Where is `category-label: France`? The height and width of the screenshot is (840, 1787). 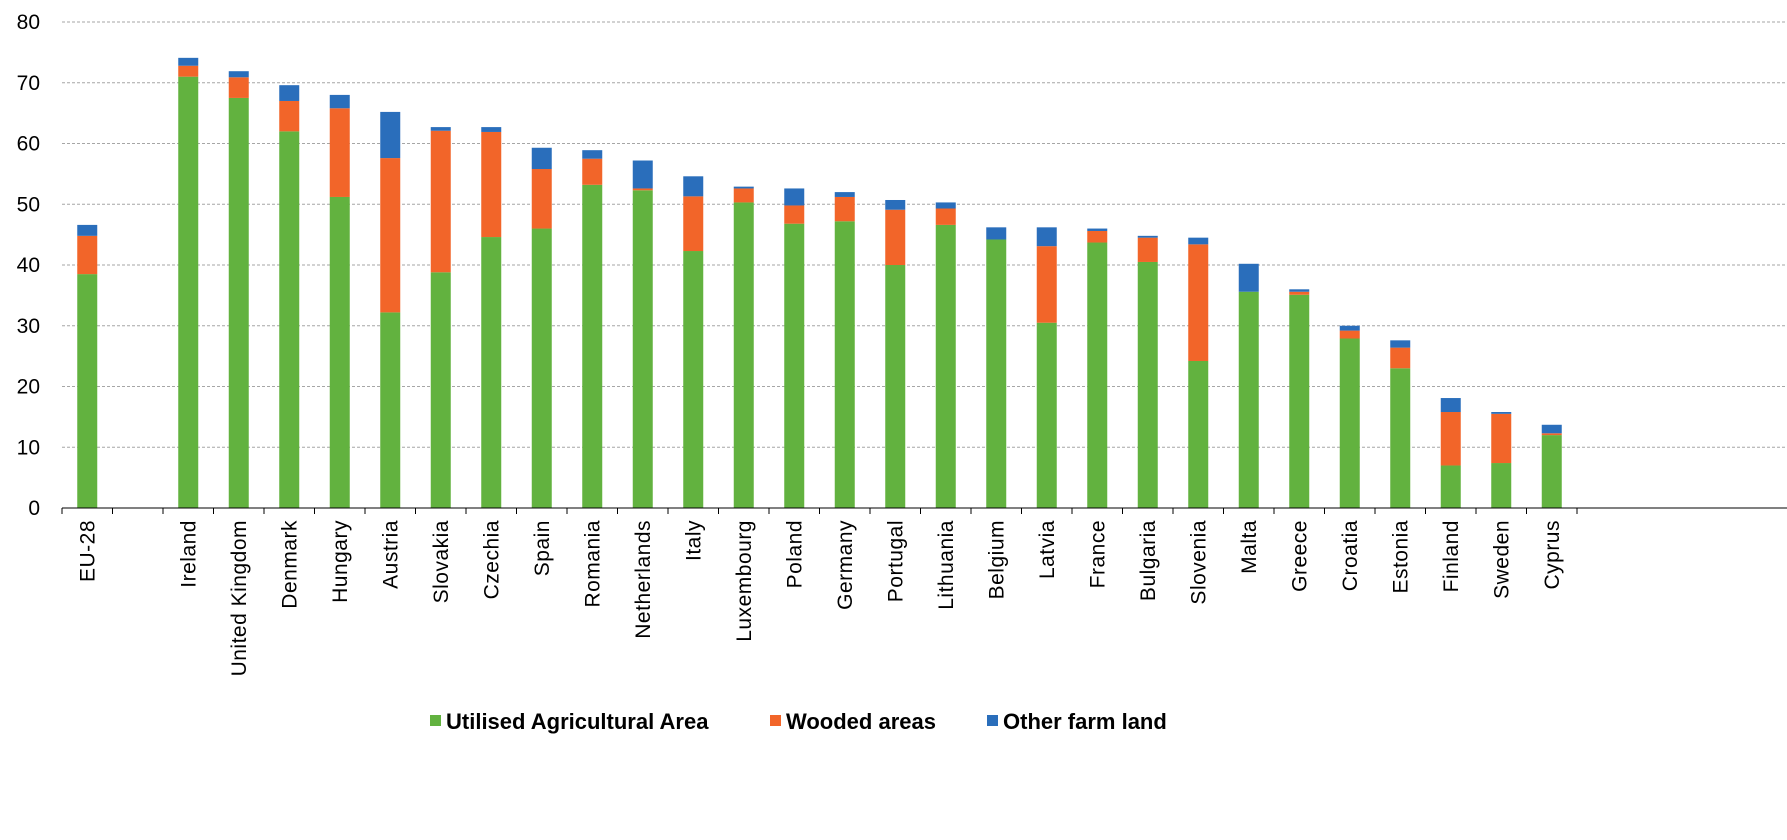
category-label: France is located at coordinates (1097, 554).